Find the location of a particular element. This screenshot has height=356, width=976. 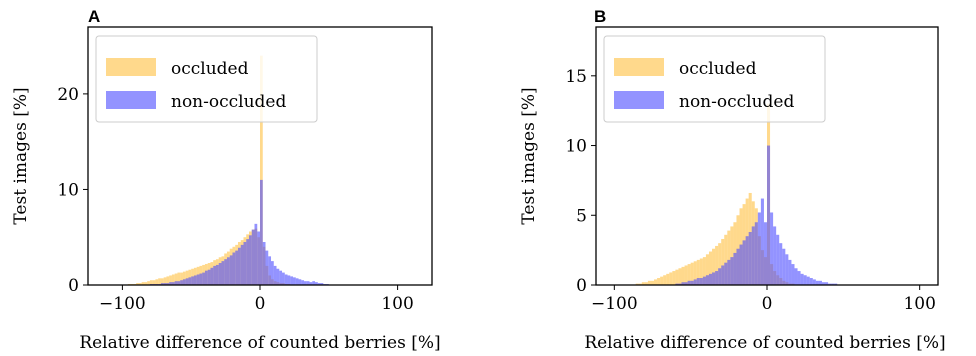

legend-label-occluded: occluded is located at coordinates (210, 69).